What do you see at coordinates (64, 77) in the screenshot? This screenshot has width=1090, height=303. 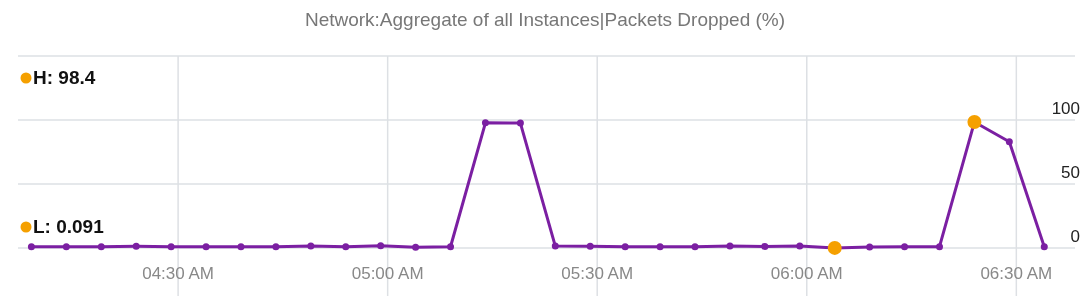 I see `annotation: H: 98.4` at bounding box center [64, 77].